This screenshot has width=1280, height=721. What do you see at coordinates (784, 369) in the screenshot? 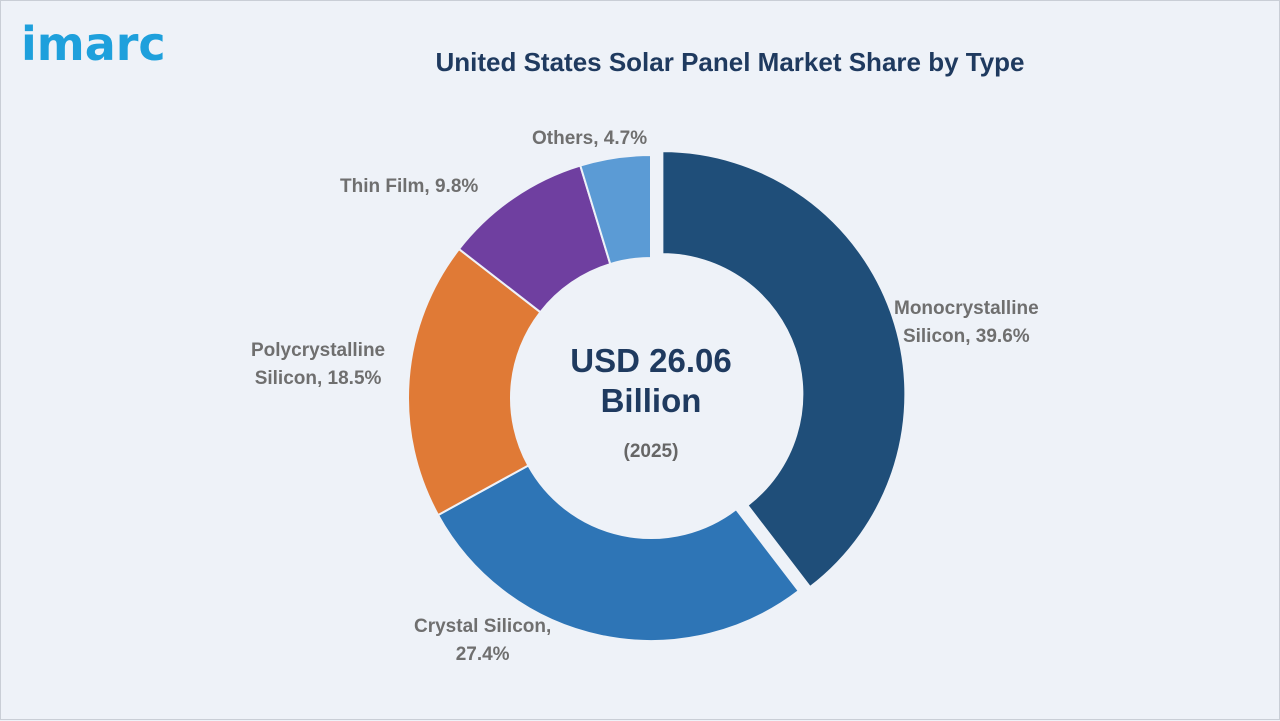
I see `slice-monocrystalline` at bounding box center [784, 369].